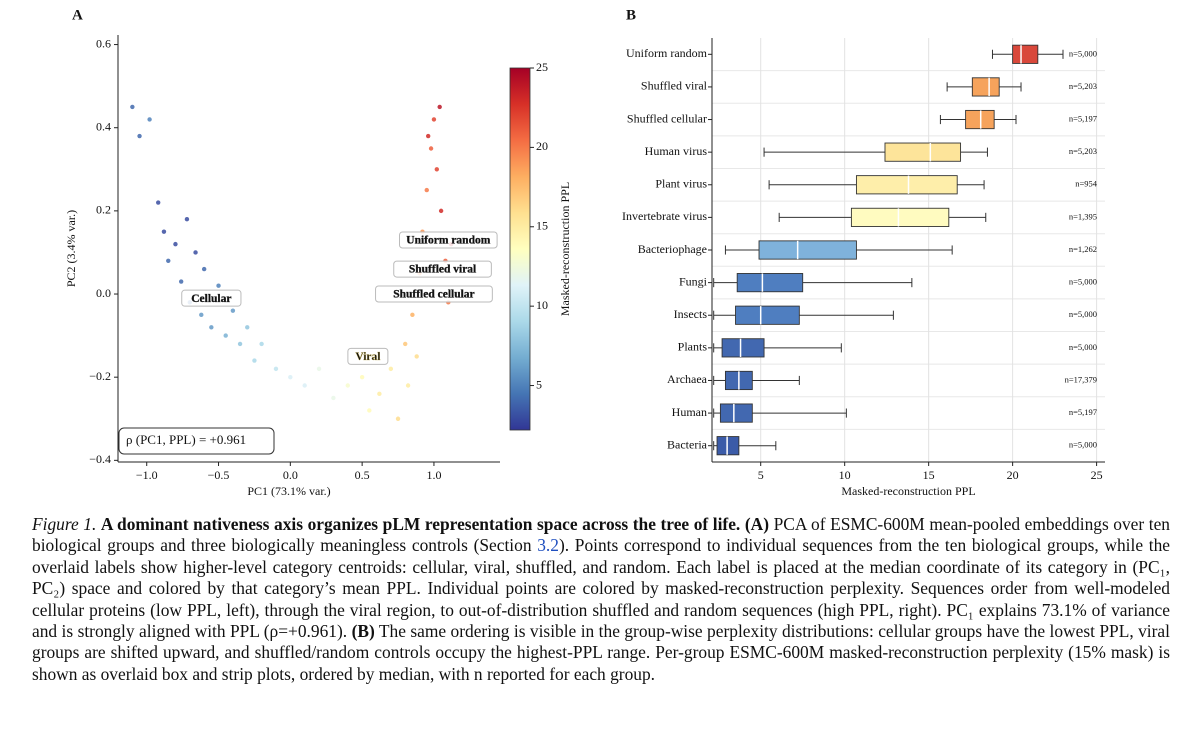 The width and height of the screenshot is (1200, 749). Describe the element at coordinates (676, 151) in the screenshot. I see `y-tick-label: Human virus` at that location.